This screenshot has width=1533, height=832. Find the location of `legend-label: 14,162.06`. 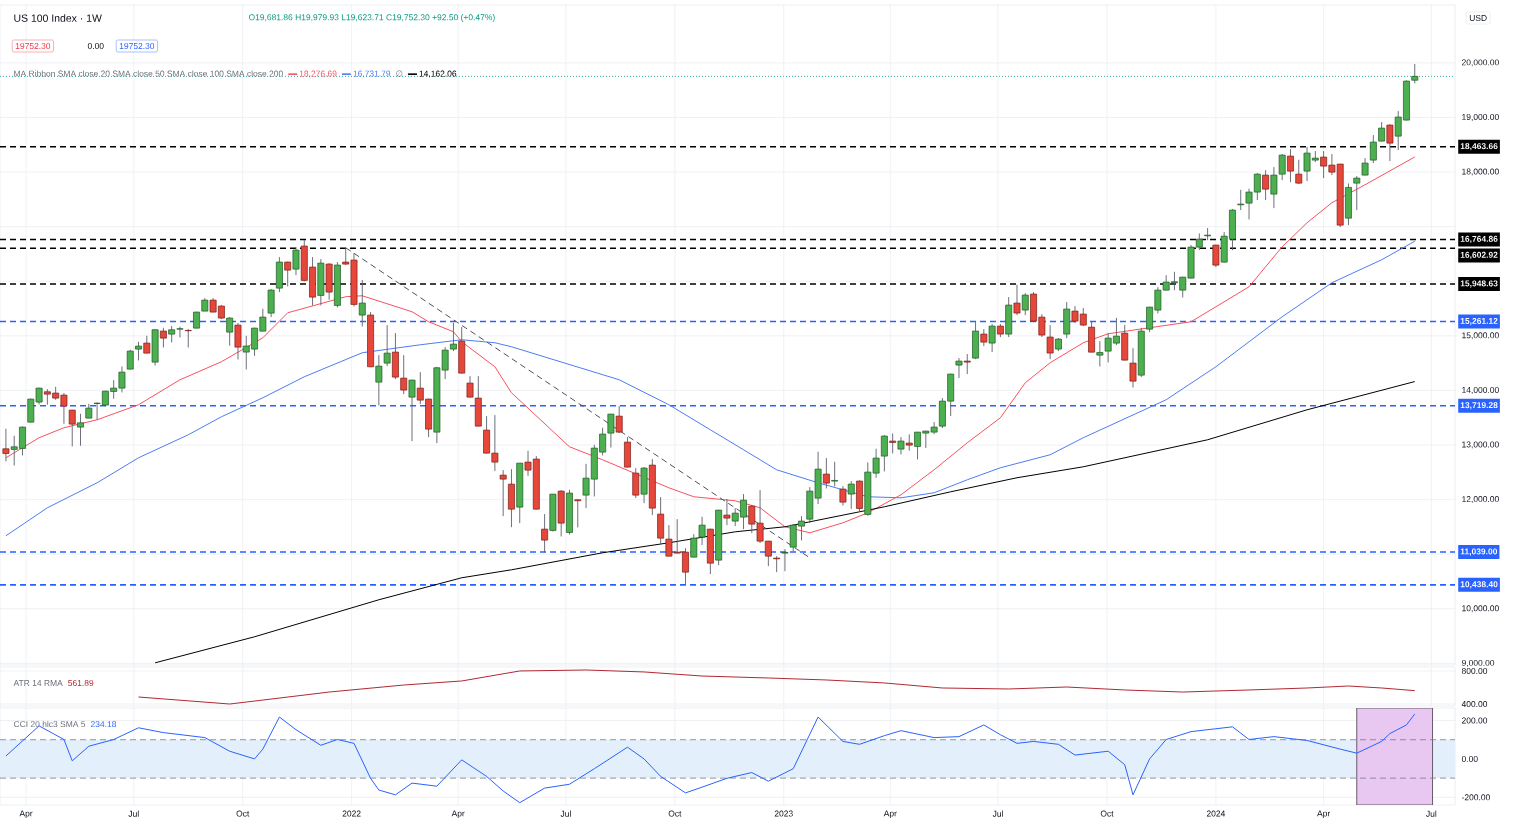

legend-label: 14,162.06 is located at coordinates (438, 74).